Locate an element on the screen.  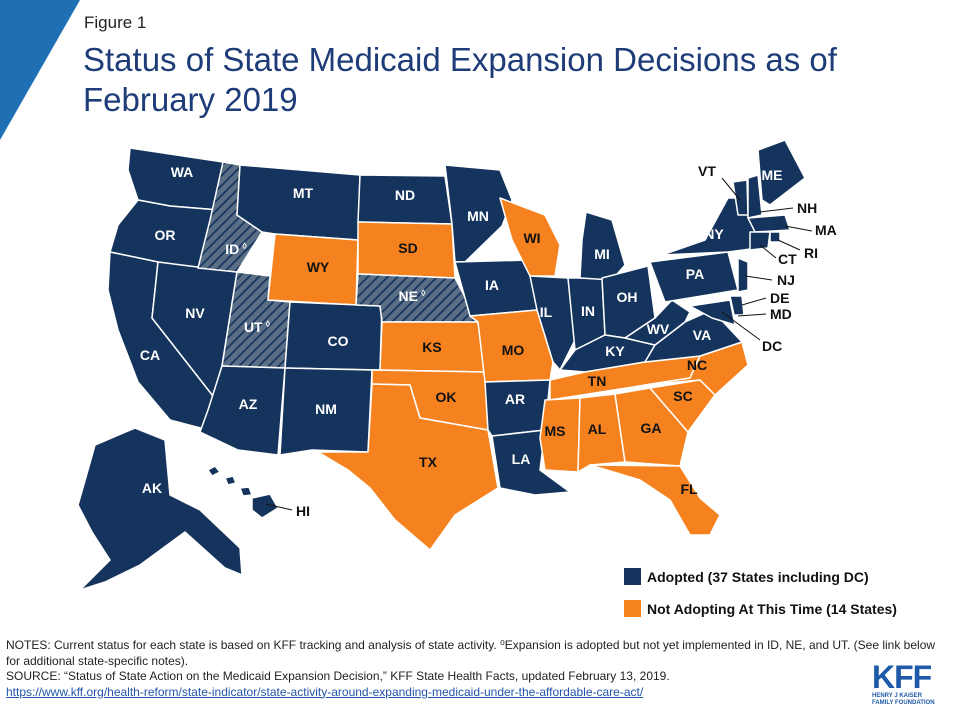
label-HI: HI is located at coordinates (303, 511).